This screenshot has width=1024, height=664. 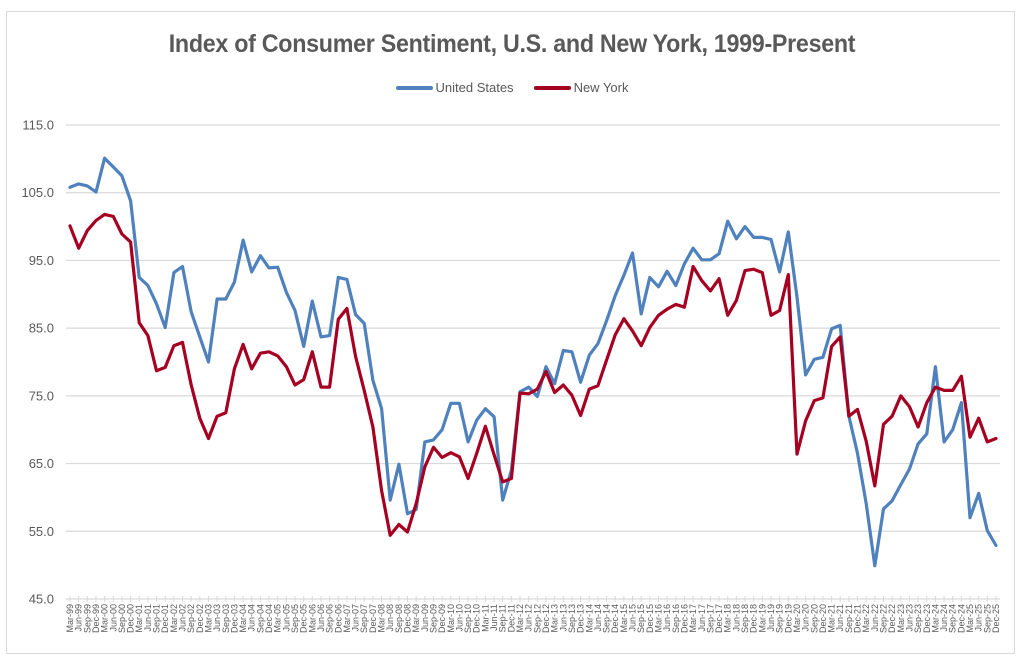 I want to click on x-tick-label: Mar-08, so click(x=382, y=618).